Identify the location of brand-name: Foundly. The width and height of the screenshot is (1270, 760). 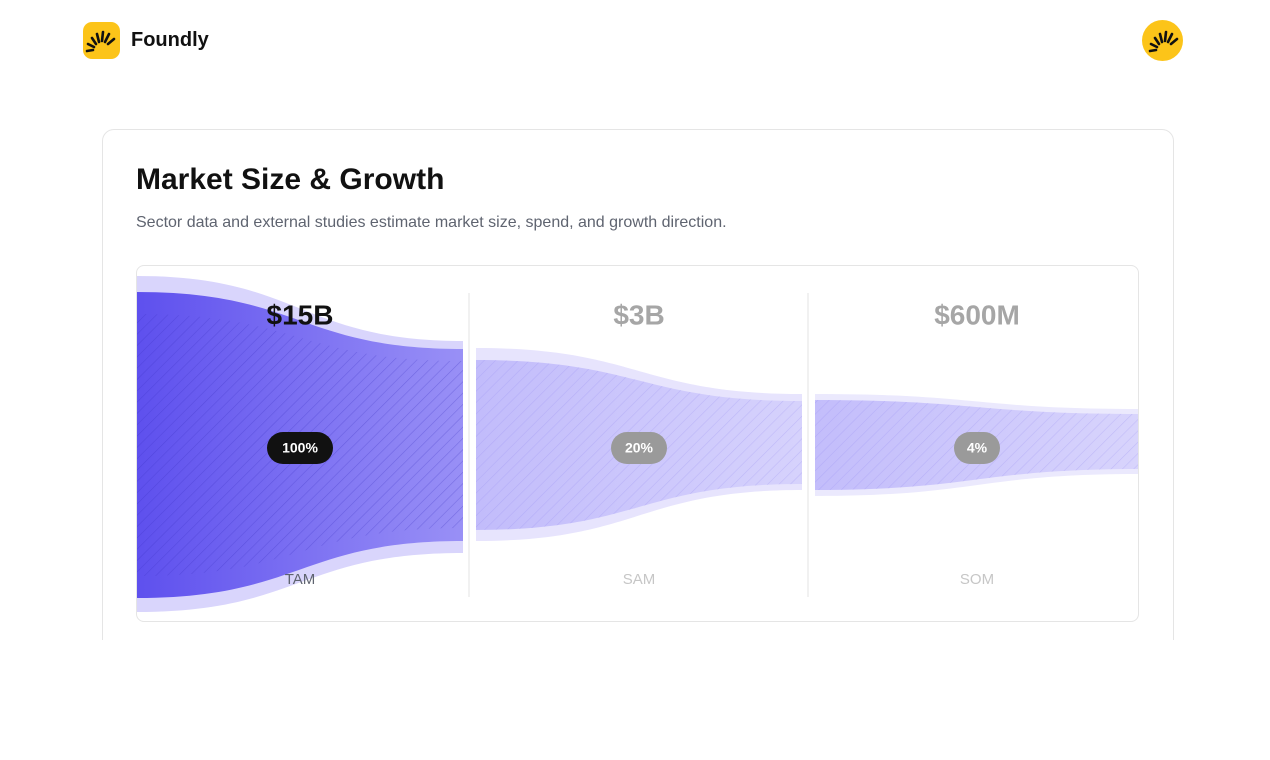
(170, 40).